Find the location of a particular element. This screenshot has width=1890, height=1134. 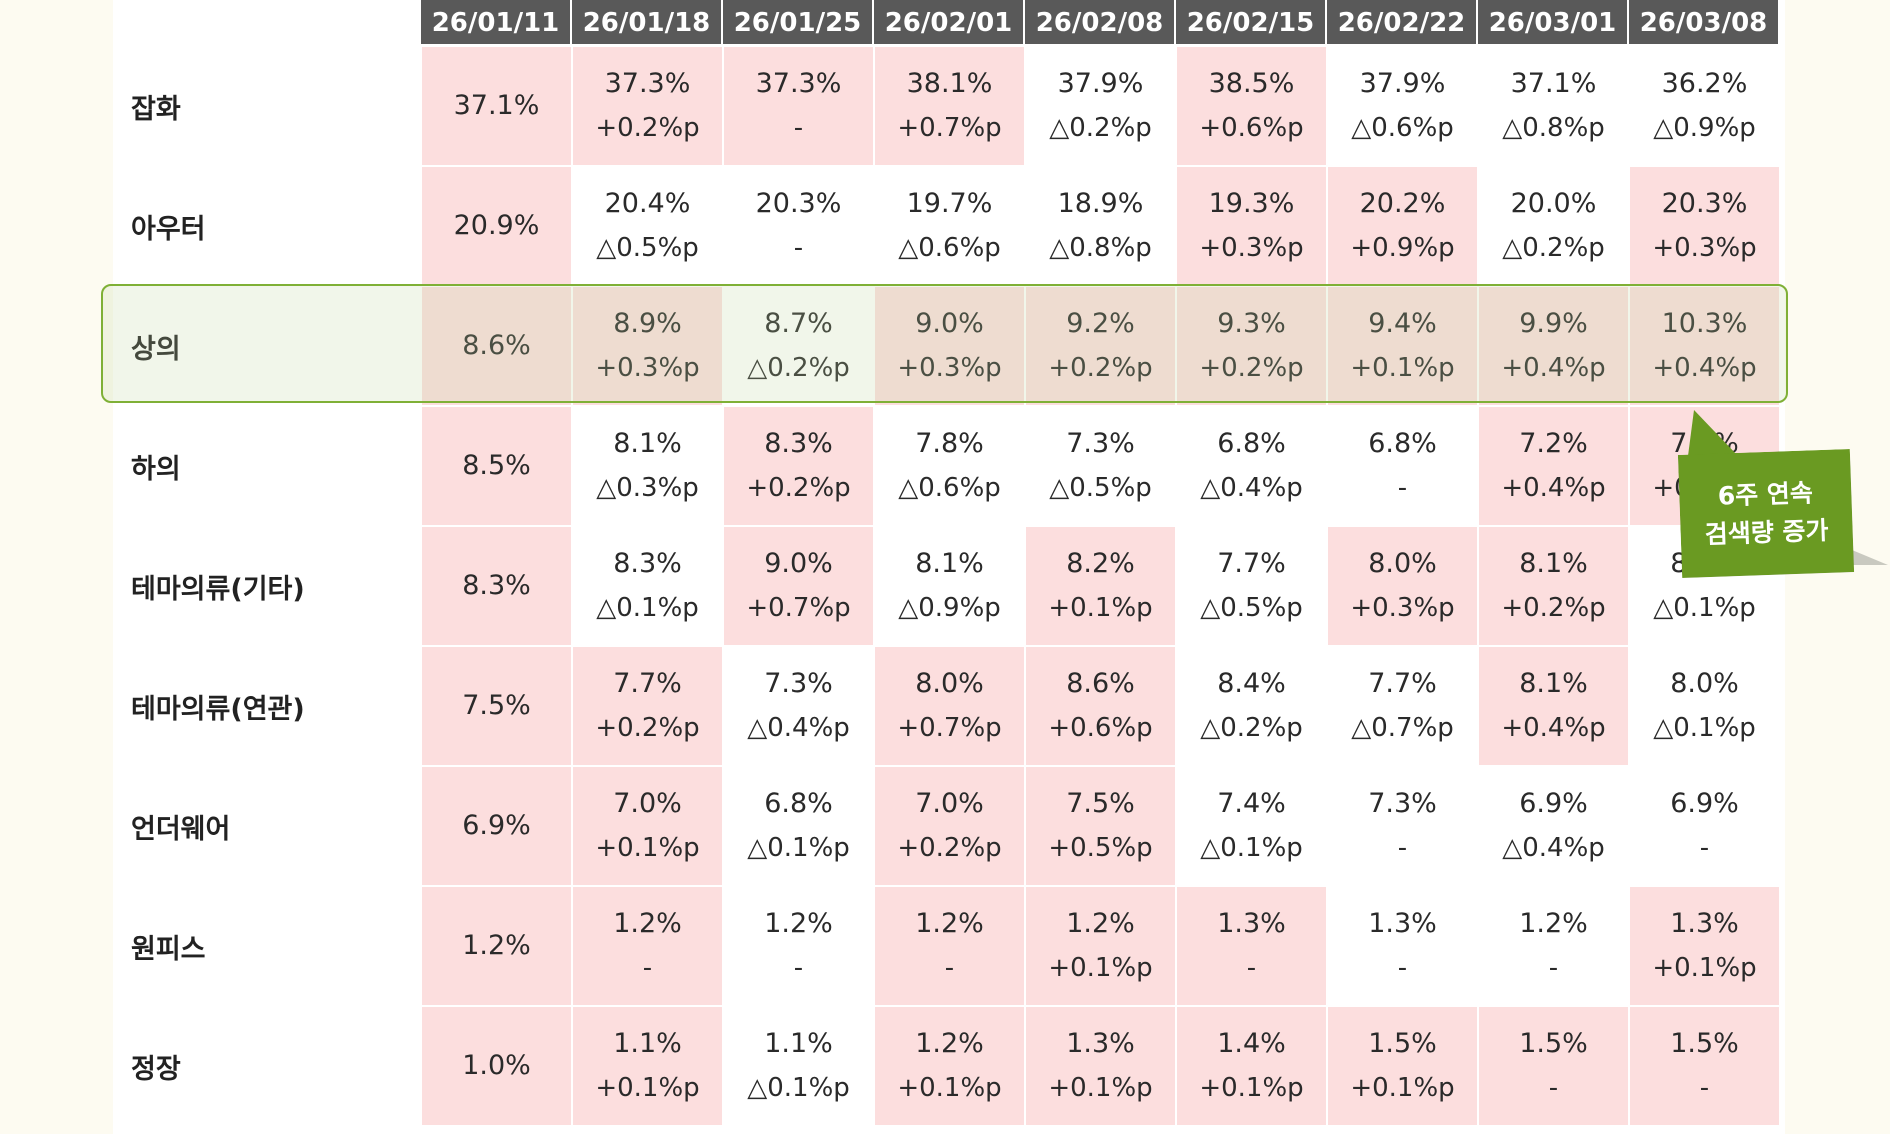

table-cell: 1.5% - is located at coordinates (1553, 1066).